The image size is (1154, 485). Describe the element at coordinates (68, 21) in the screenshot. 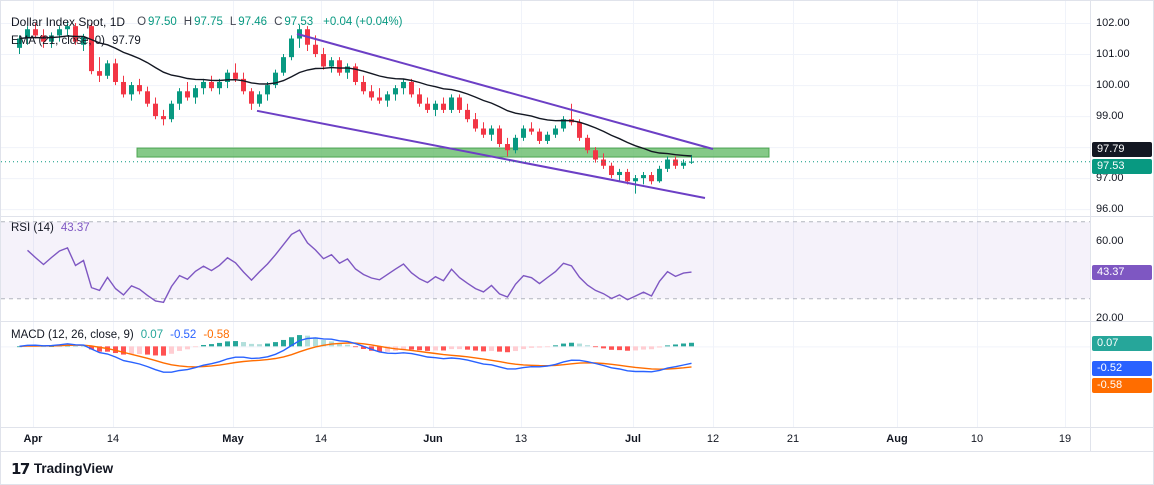

I see `symbol-title: Dollar Index Spot, 1D` at that location.